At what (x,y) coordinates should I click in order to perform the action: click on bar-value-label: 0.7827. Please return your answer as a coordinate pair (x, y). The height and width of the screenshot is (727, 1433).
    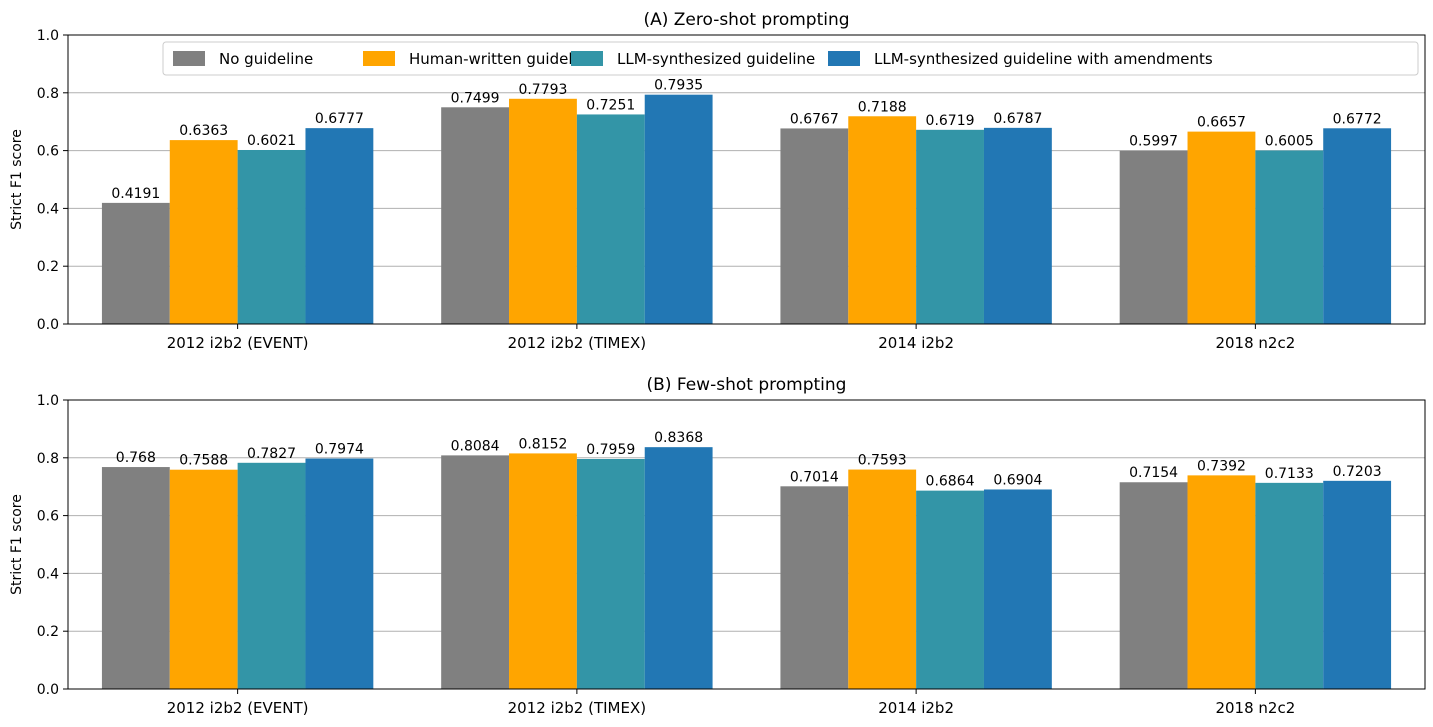
    Looking at the image, I should click on (271, 454).